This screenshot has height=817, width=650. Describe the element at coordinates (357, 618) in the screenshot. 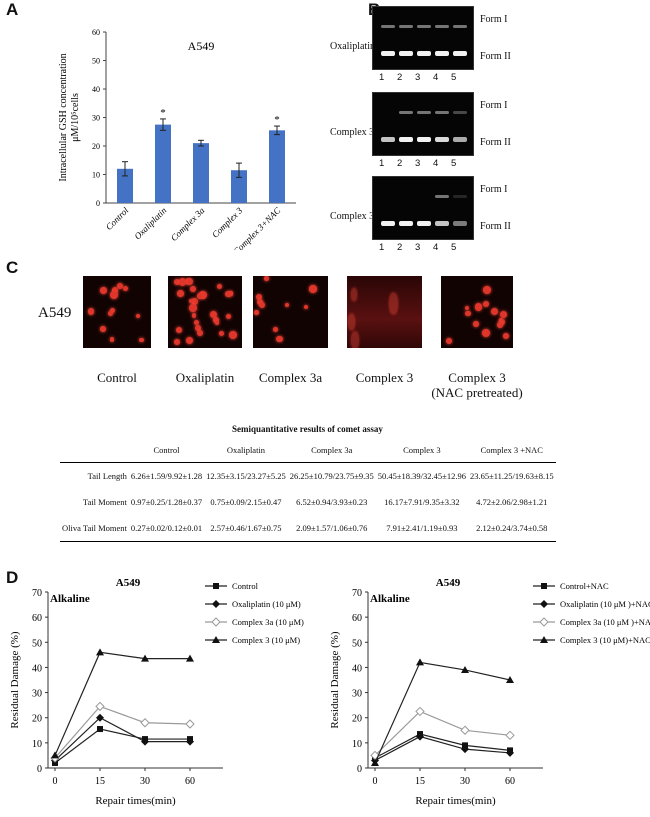

I see `y-tick-label: 60` at that location.